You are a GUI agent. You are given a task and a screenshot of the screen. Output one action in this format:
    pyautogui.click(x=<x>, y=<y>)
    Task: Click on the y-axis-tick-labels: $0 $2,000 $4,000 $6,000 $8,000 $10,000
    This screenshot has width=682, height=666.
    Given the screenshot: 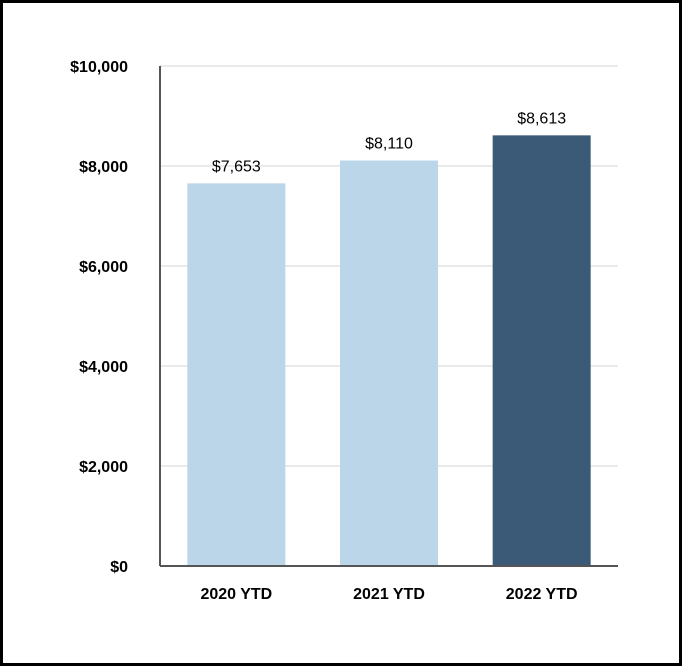 What is the action you would take?
    pyautogui.click(x=99, y=317)
    